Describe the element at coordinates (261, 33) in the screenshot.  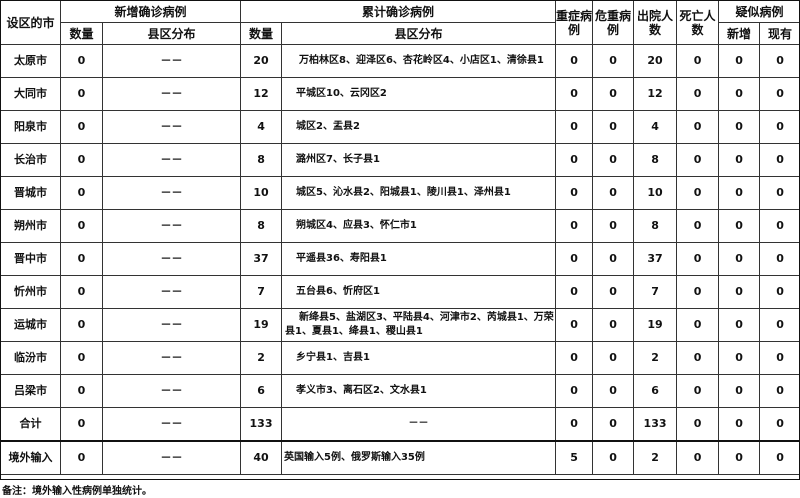
I see `header-total-count: 数量` at that location.